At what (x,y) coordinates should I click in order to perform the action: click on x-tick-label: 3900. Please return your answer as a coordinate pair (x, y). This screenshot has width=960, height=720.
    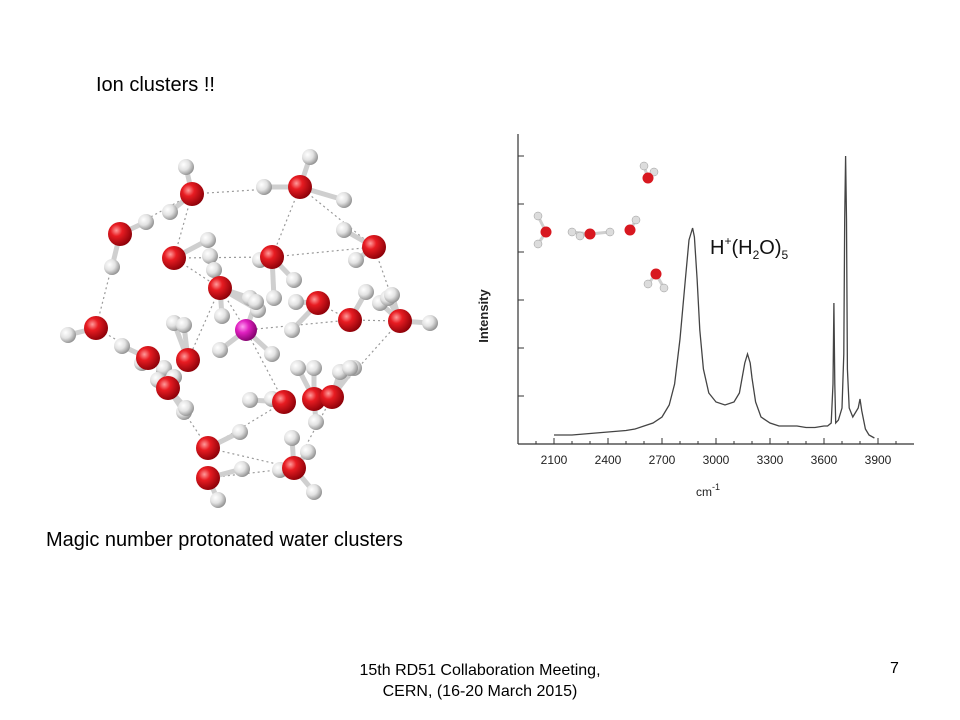
    Looking at the image, I should click on (878, 460).